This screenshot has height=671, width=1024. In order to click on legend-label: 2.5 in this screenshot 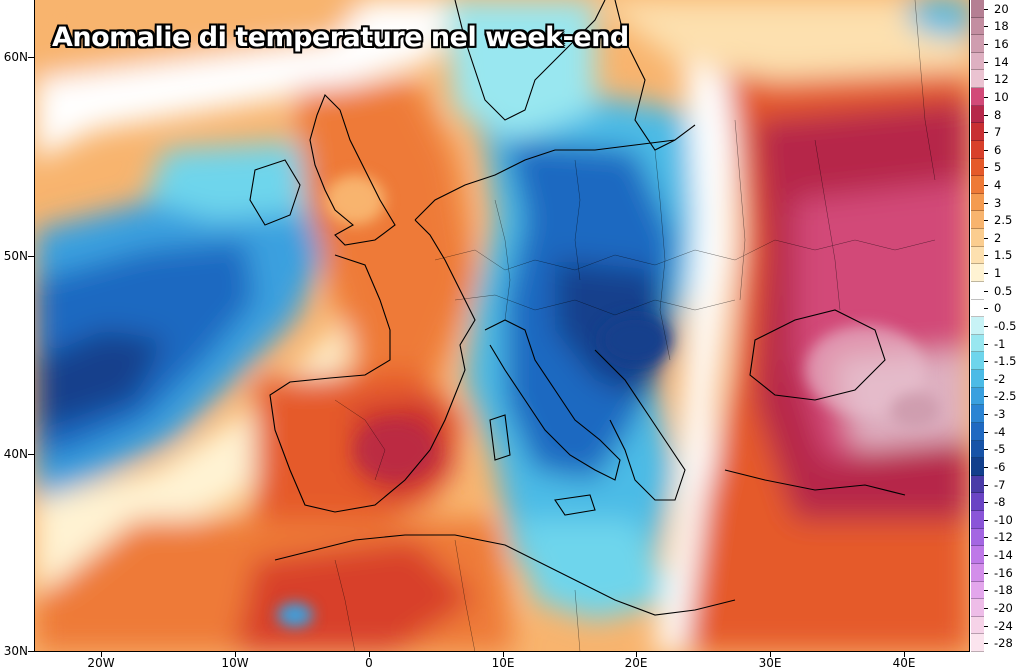, I will do `click(1003, 220)`.